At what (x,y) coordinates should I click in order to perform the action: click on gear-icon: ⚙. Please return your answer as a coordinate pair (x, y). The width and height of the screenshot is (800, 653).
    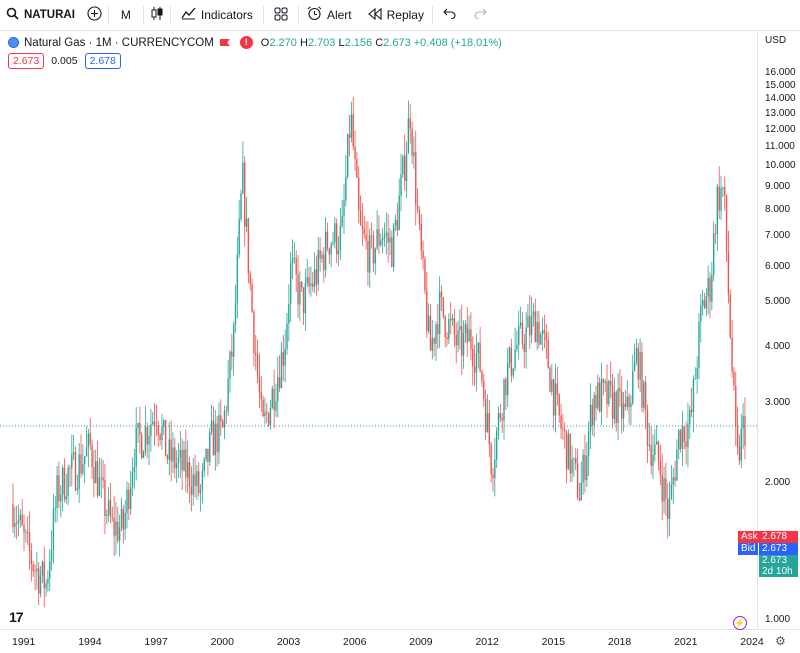
    Looking at the image, I should click on (780, 641).